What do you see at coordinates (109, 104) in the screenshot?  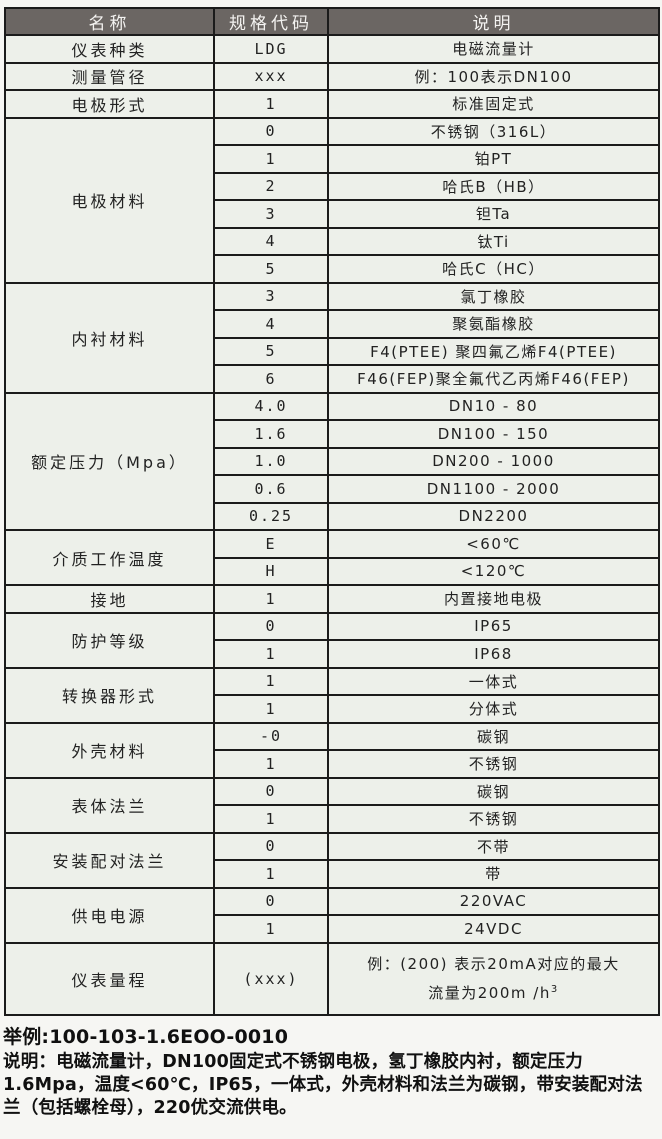 I see `group-name-cell: 电极形式` at bounding box center [109, 104].